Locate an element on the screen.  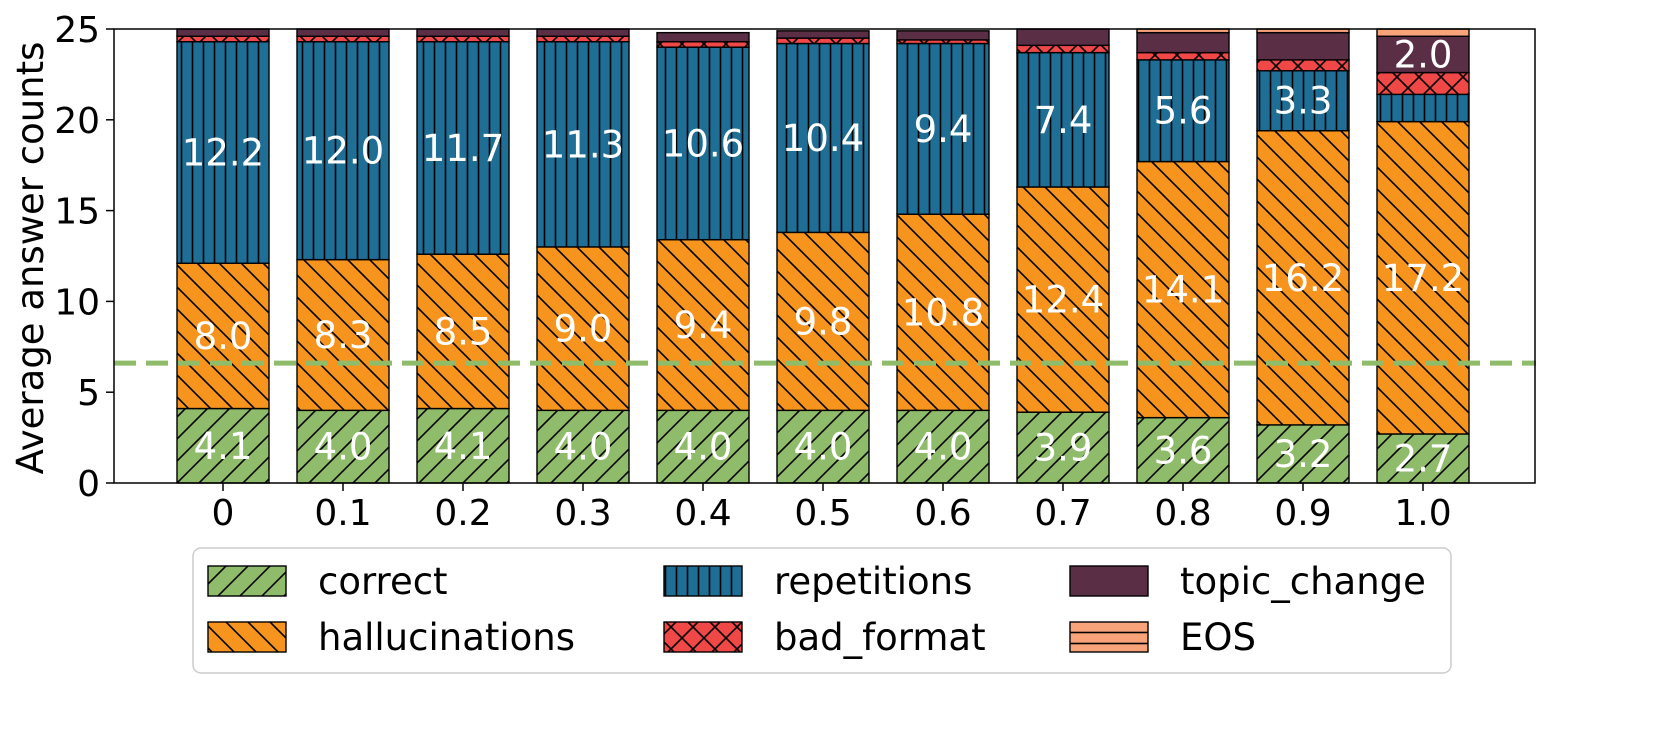
bar-value-label: 8.3 is located at coordinates (343, 335).